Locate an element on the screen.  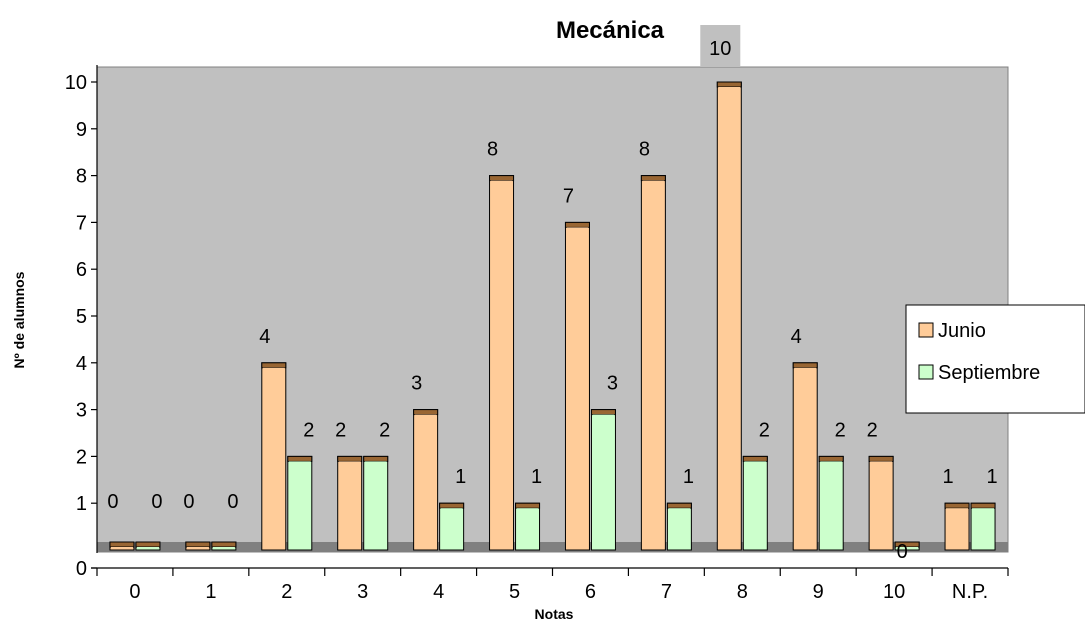
x-axis-title: Notas is located at coordinates (554, 614).